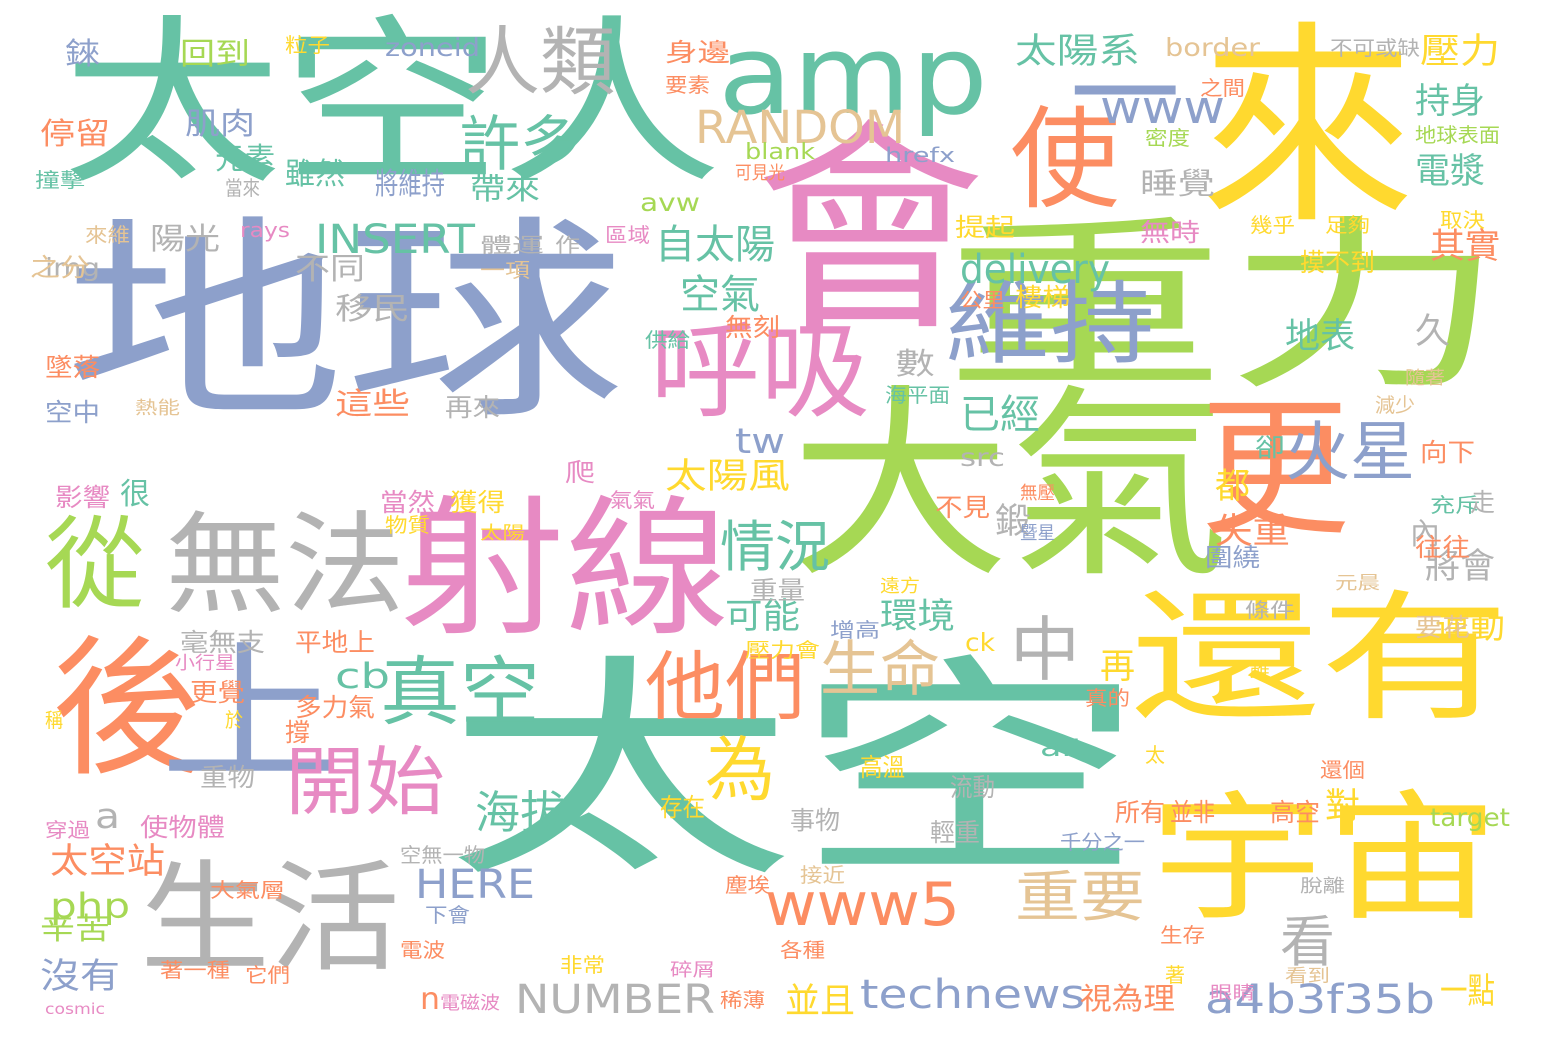 This screenshot has width=1548, height=1052. Describe the element at coordinates (1175, 975) in the screenshot. I see `cloud-word: 著` at that location.